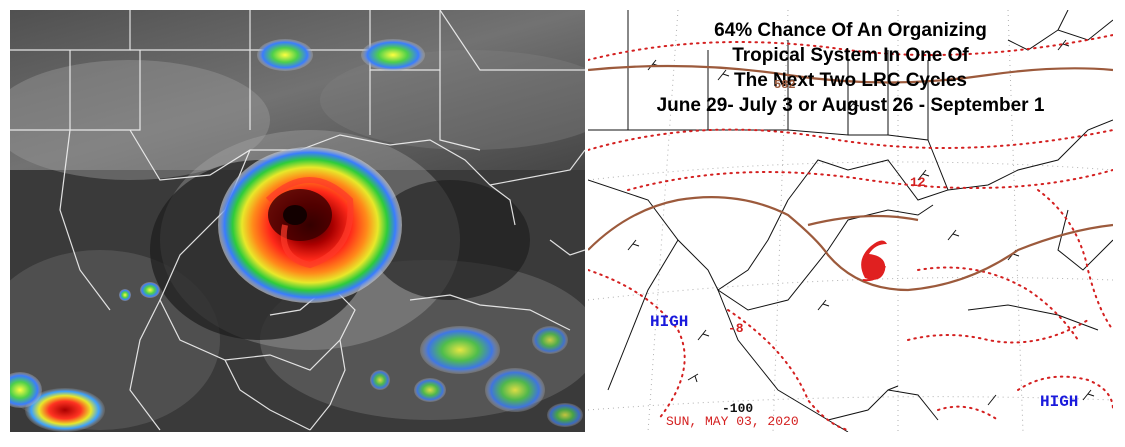  I want to click on forecast-date-stamp: SUN, MAY 03, 2020, so click(732, 421).